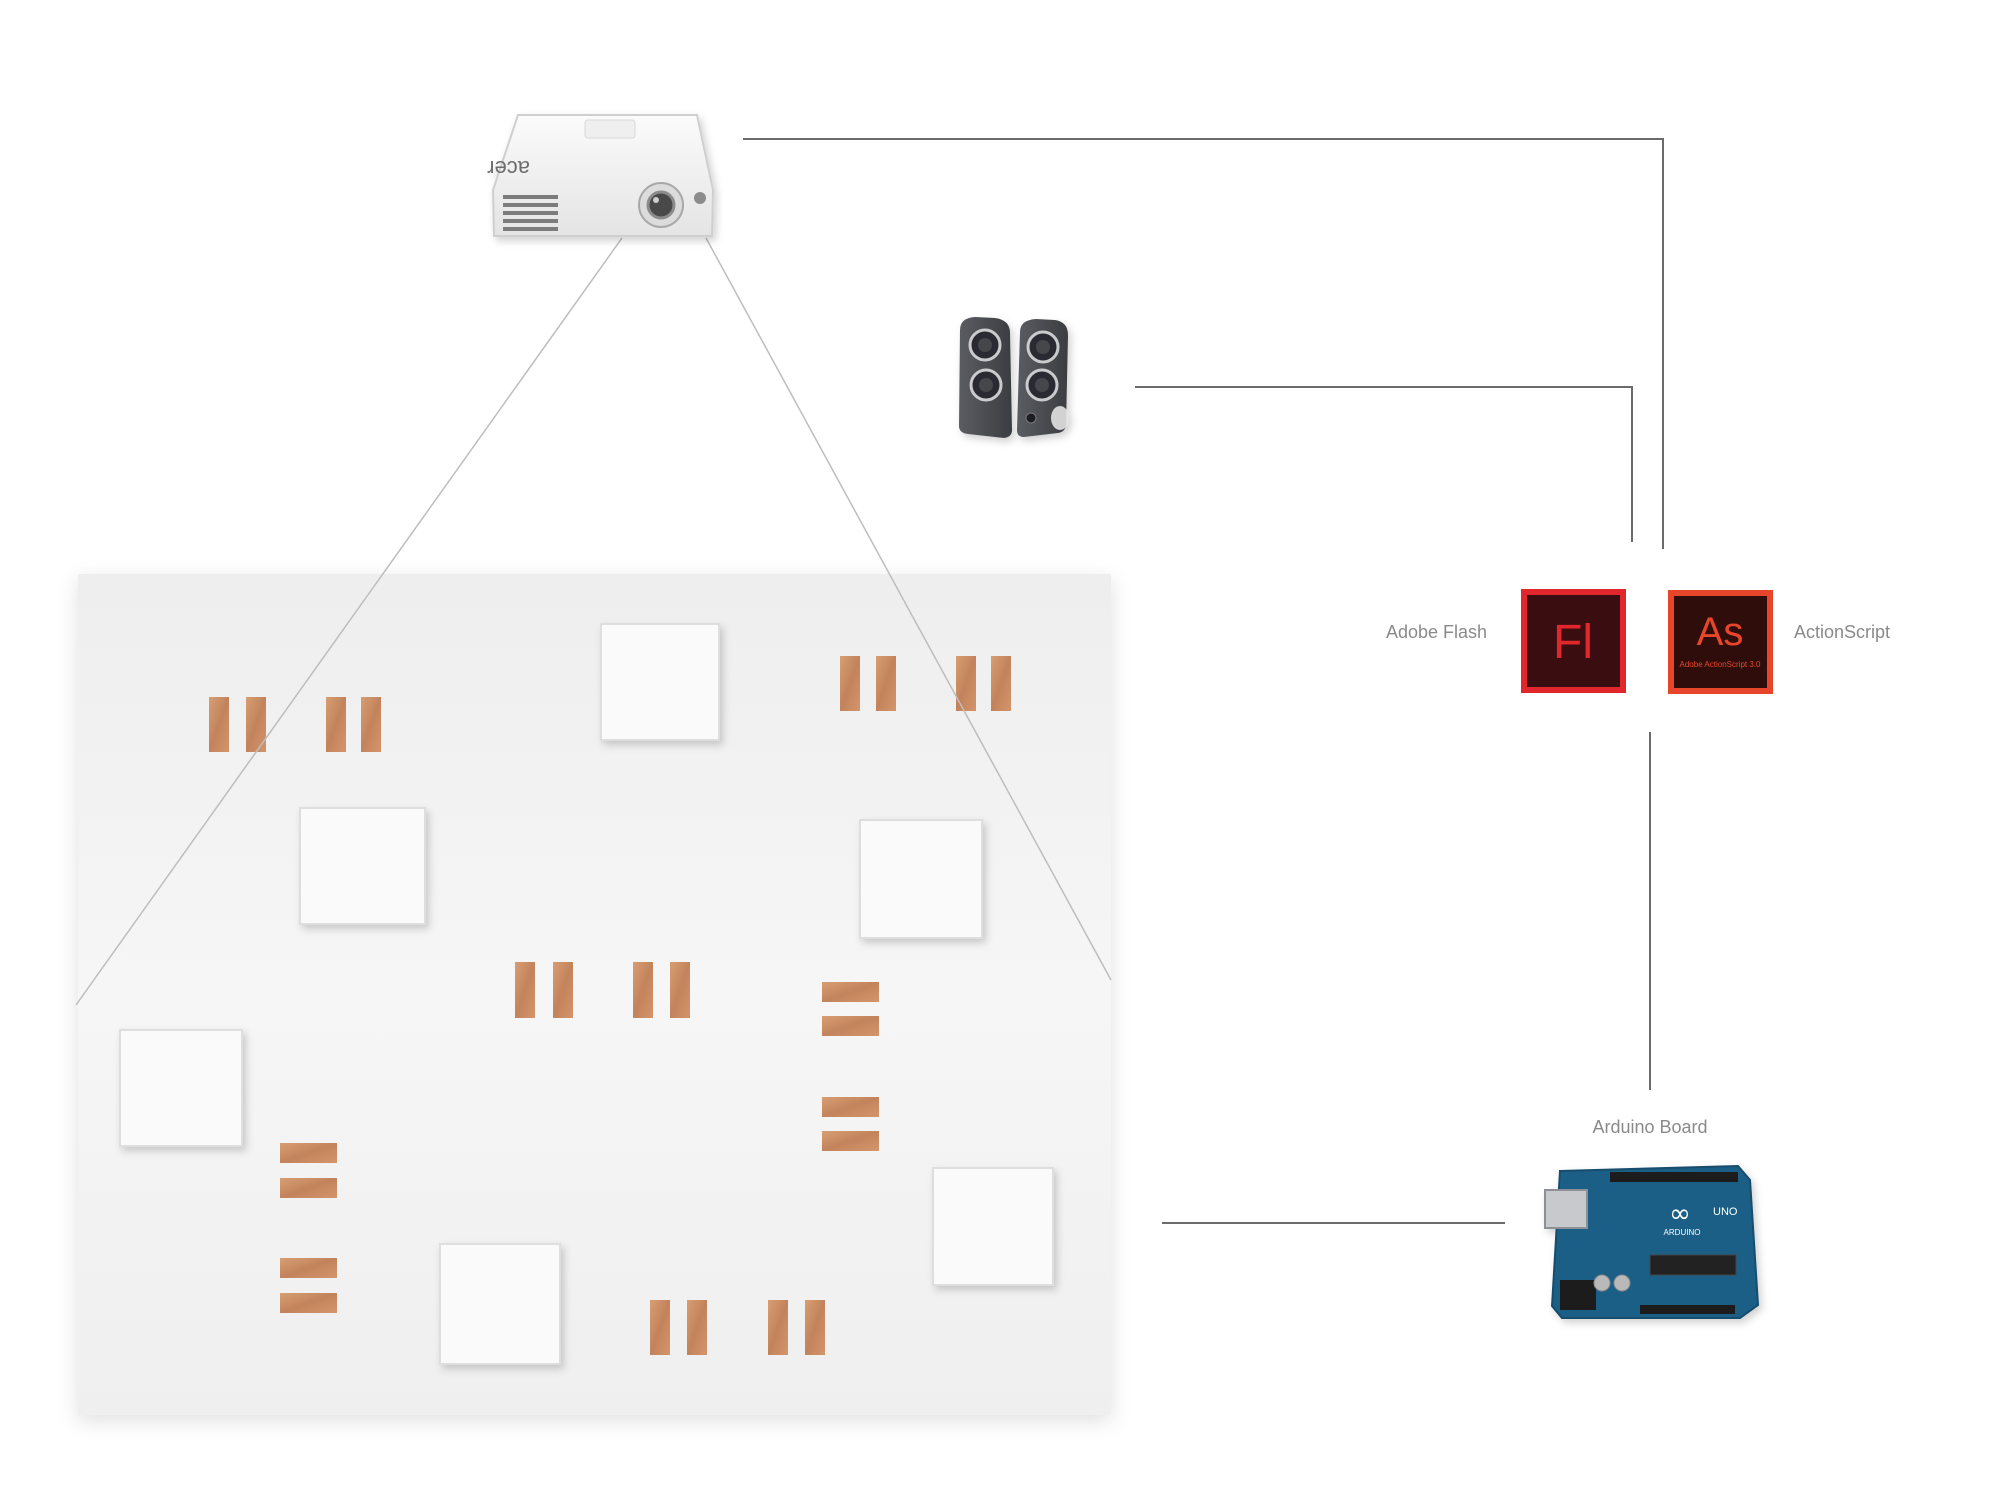  I want to click on arduino-infinity-logo: ∞, so click(1680, 1214).